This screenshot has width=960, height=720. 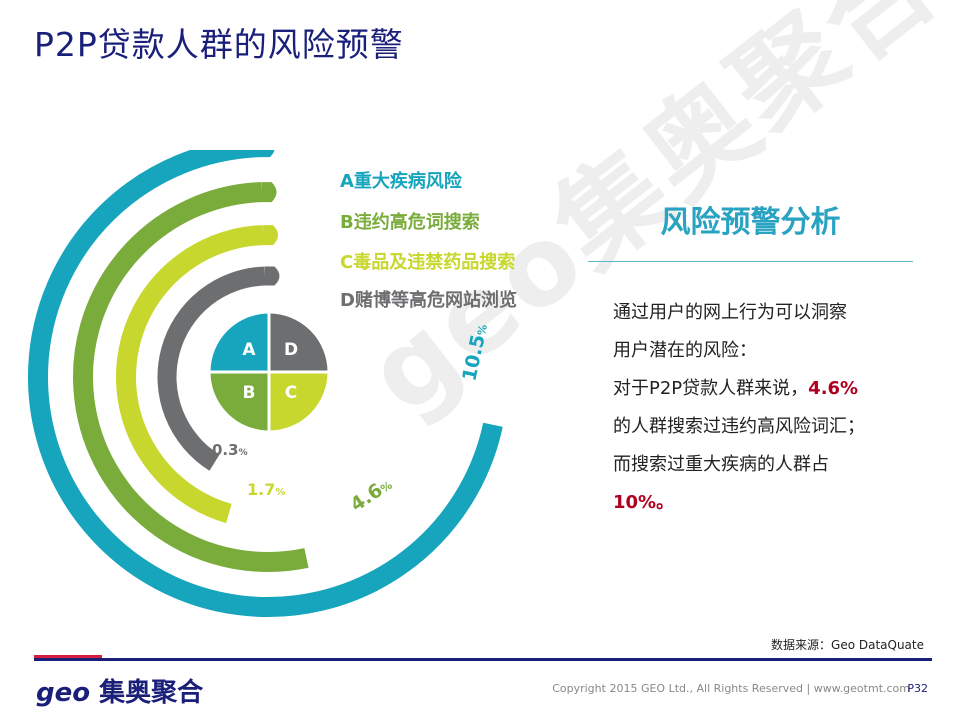 I want to click on analysis-title: 风险预警分析, so click(x=750, y=222).